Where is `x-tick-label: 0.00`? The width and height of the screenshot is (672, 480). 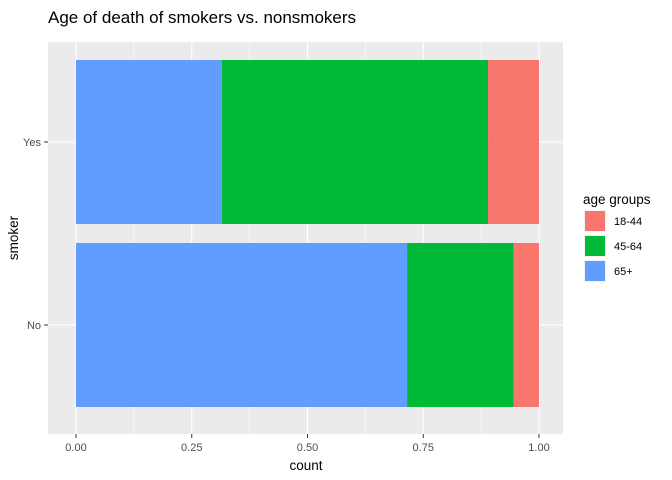
x-tick-label: 0.00 is located at coordinates (75, 448).